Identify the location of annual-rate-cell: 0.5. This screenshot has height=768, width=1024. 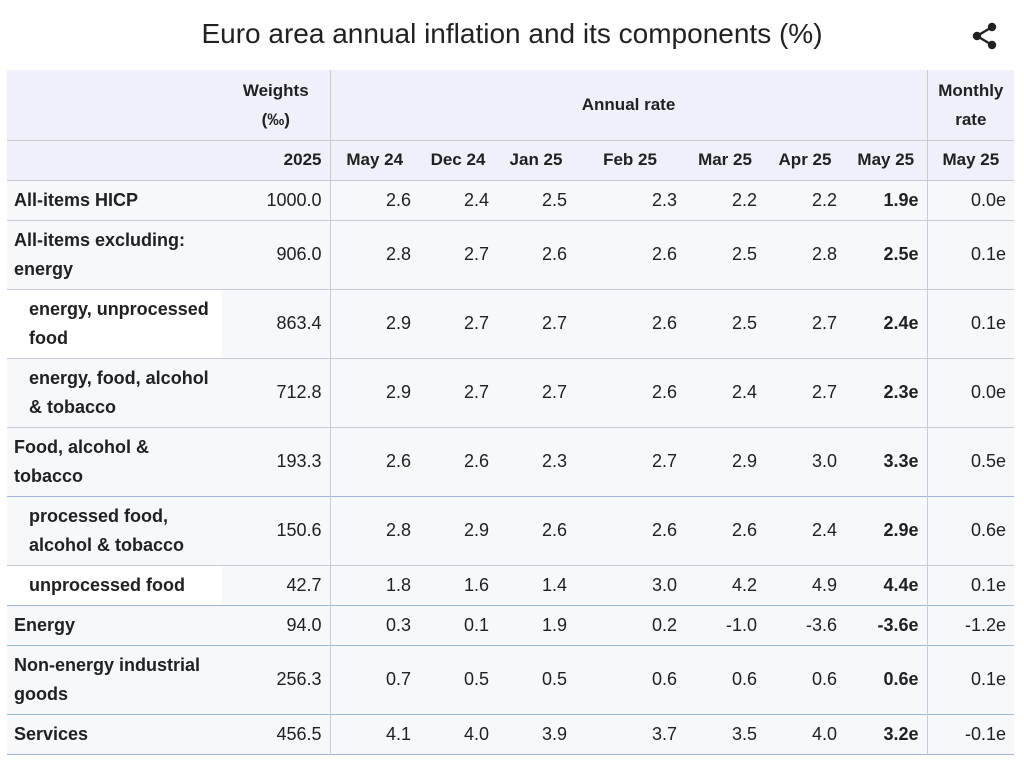
(458, 679).